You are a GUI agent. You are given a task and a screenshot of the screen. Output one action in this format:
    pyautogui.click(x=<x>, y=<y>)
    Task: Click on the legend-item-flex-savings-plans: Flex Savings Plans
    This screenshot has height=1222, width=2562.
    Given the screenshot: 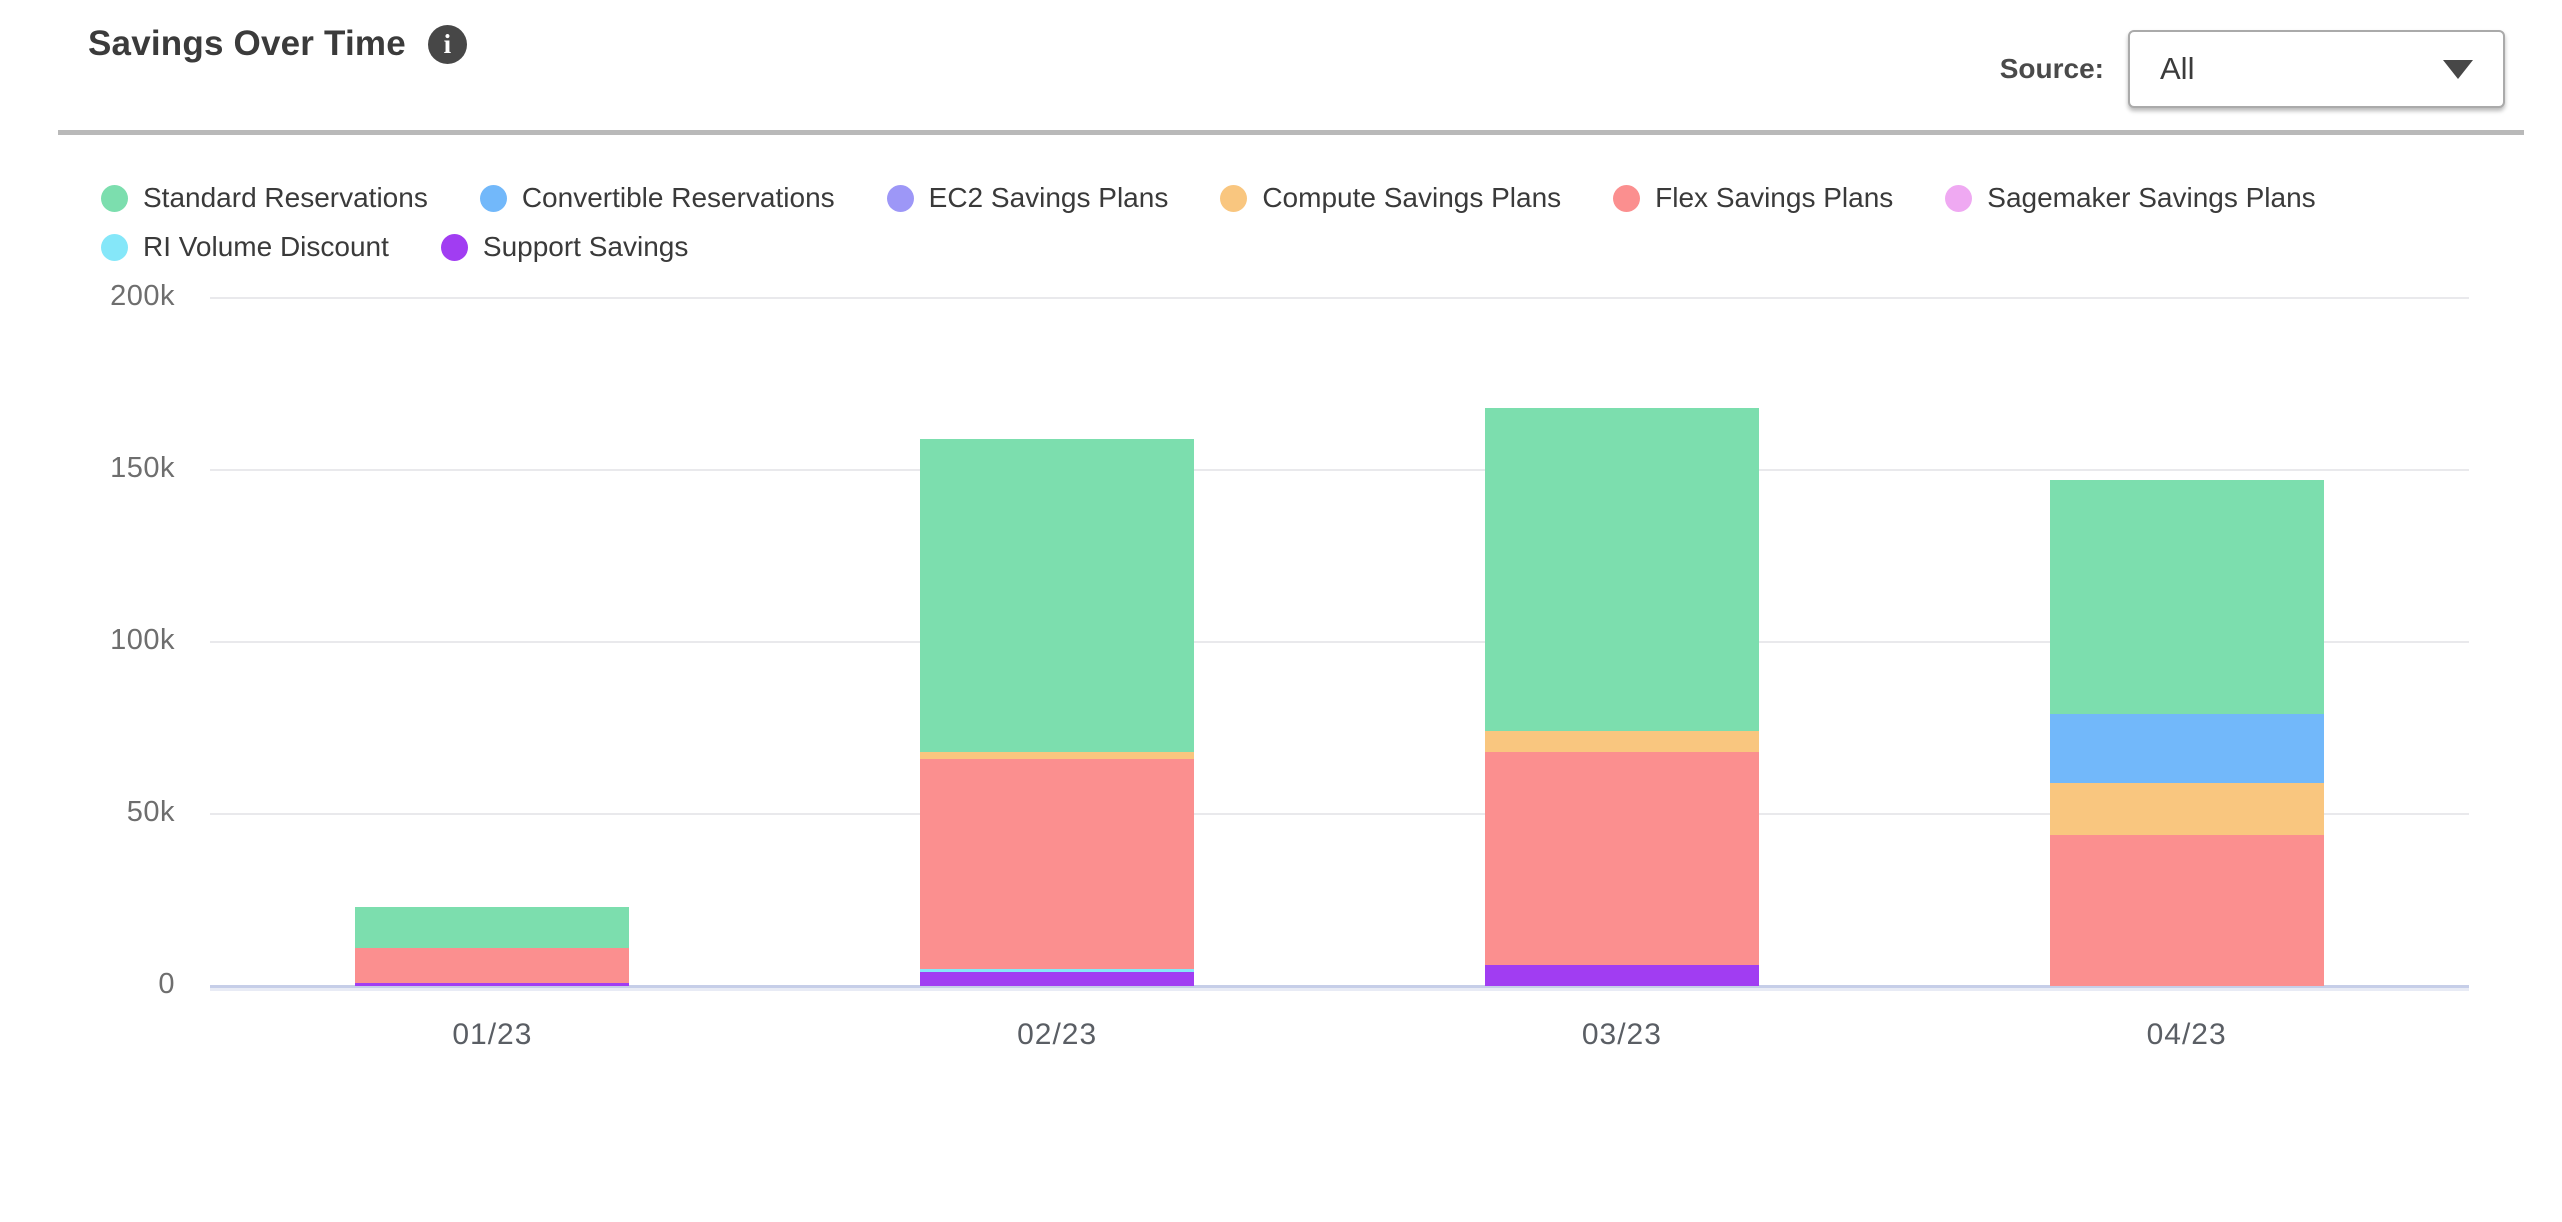 What is the action you would take?
    pyautogui.click(x=1753, y=198)
    